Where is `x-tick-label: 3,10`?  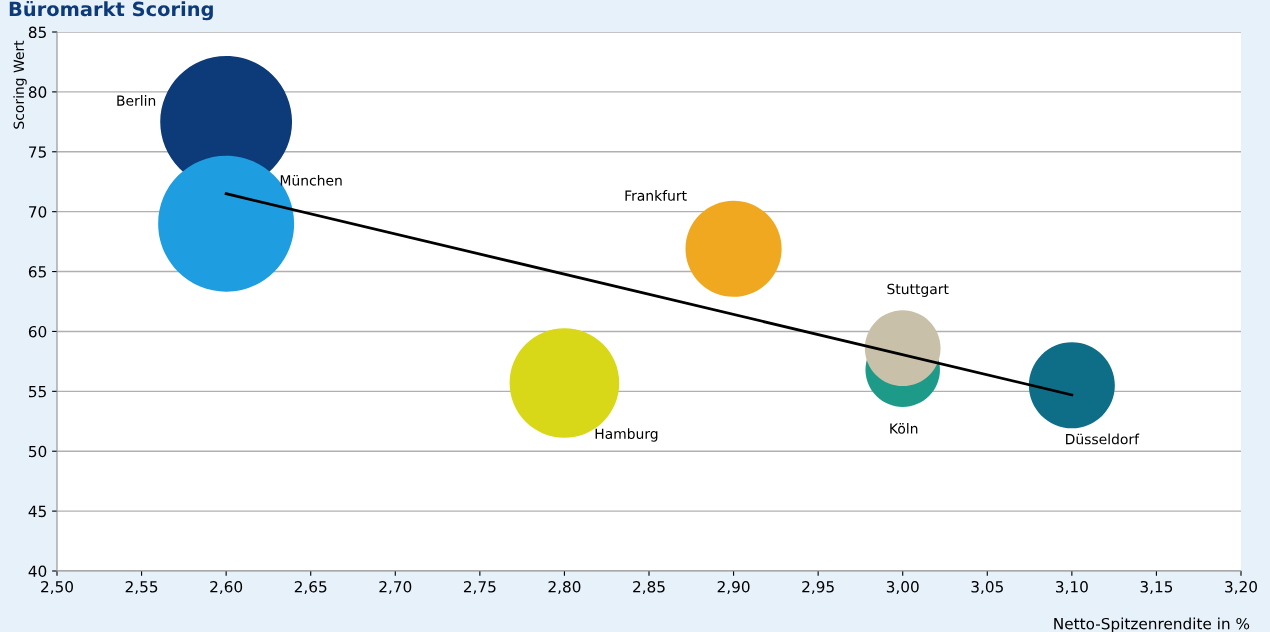 x-tick-label: 3,10 is located at coordinates (1072, 587).